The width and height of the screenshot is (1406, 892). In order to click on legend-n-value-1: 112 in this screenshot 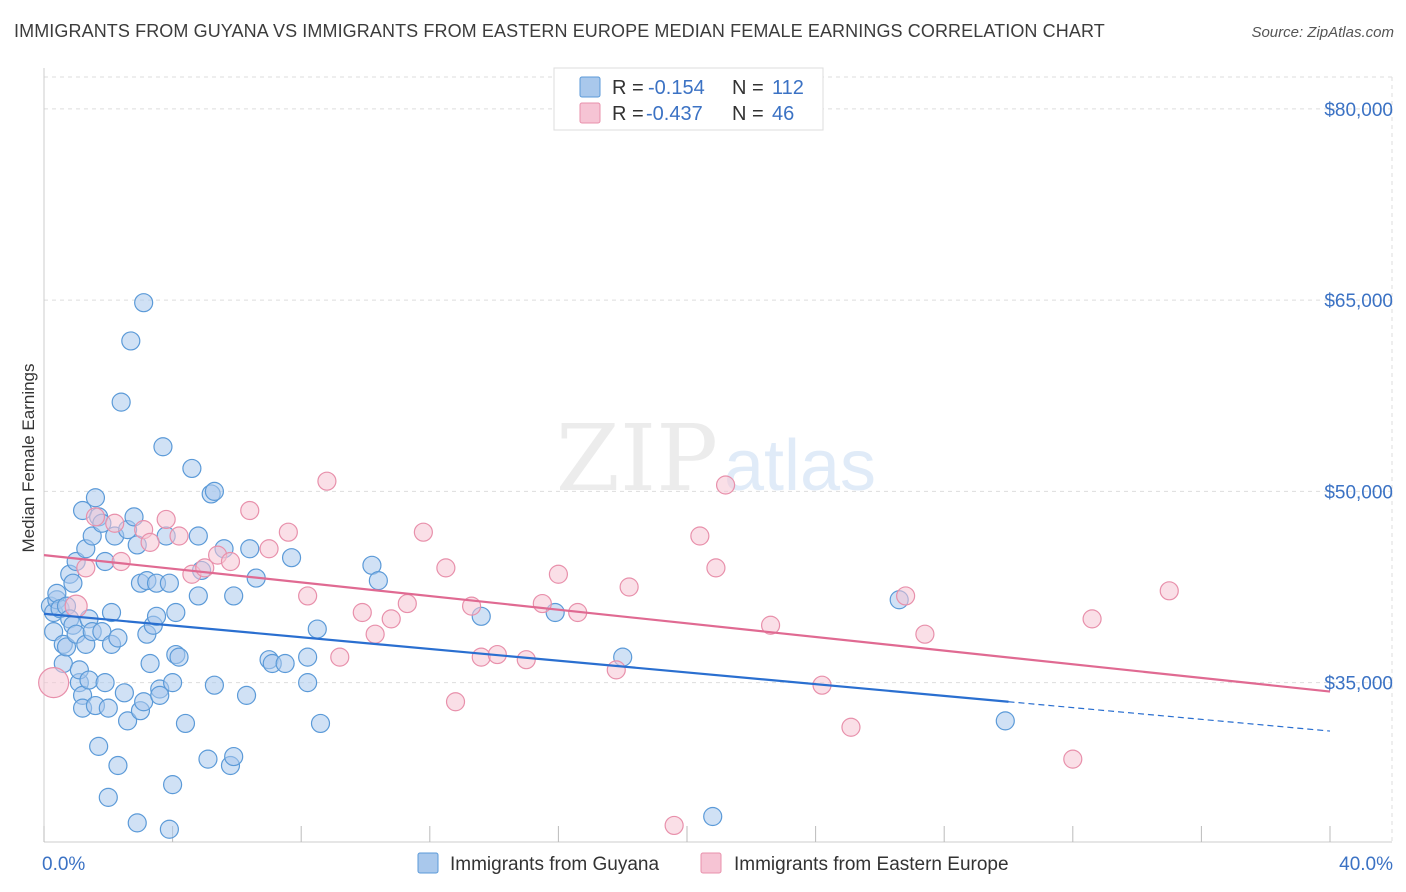, I will do `click(788, 88)`.